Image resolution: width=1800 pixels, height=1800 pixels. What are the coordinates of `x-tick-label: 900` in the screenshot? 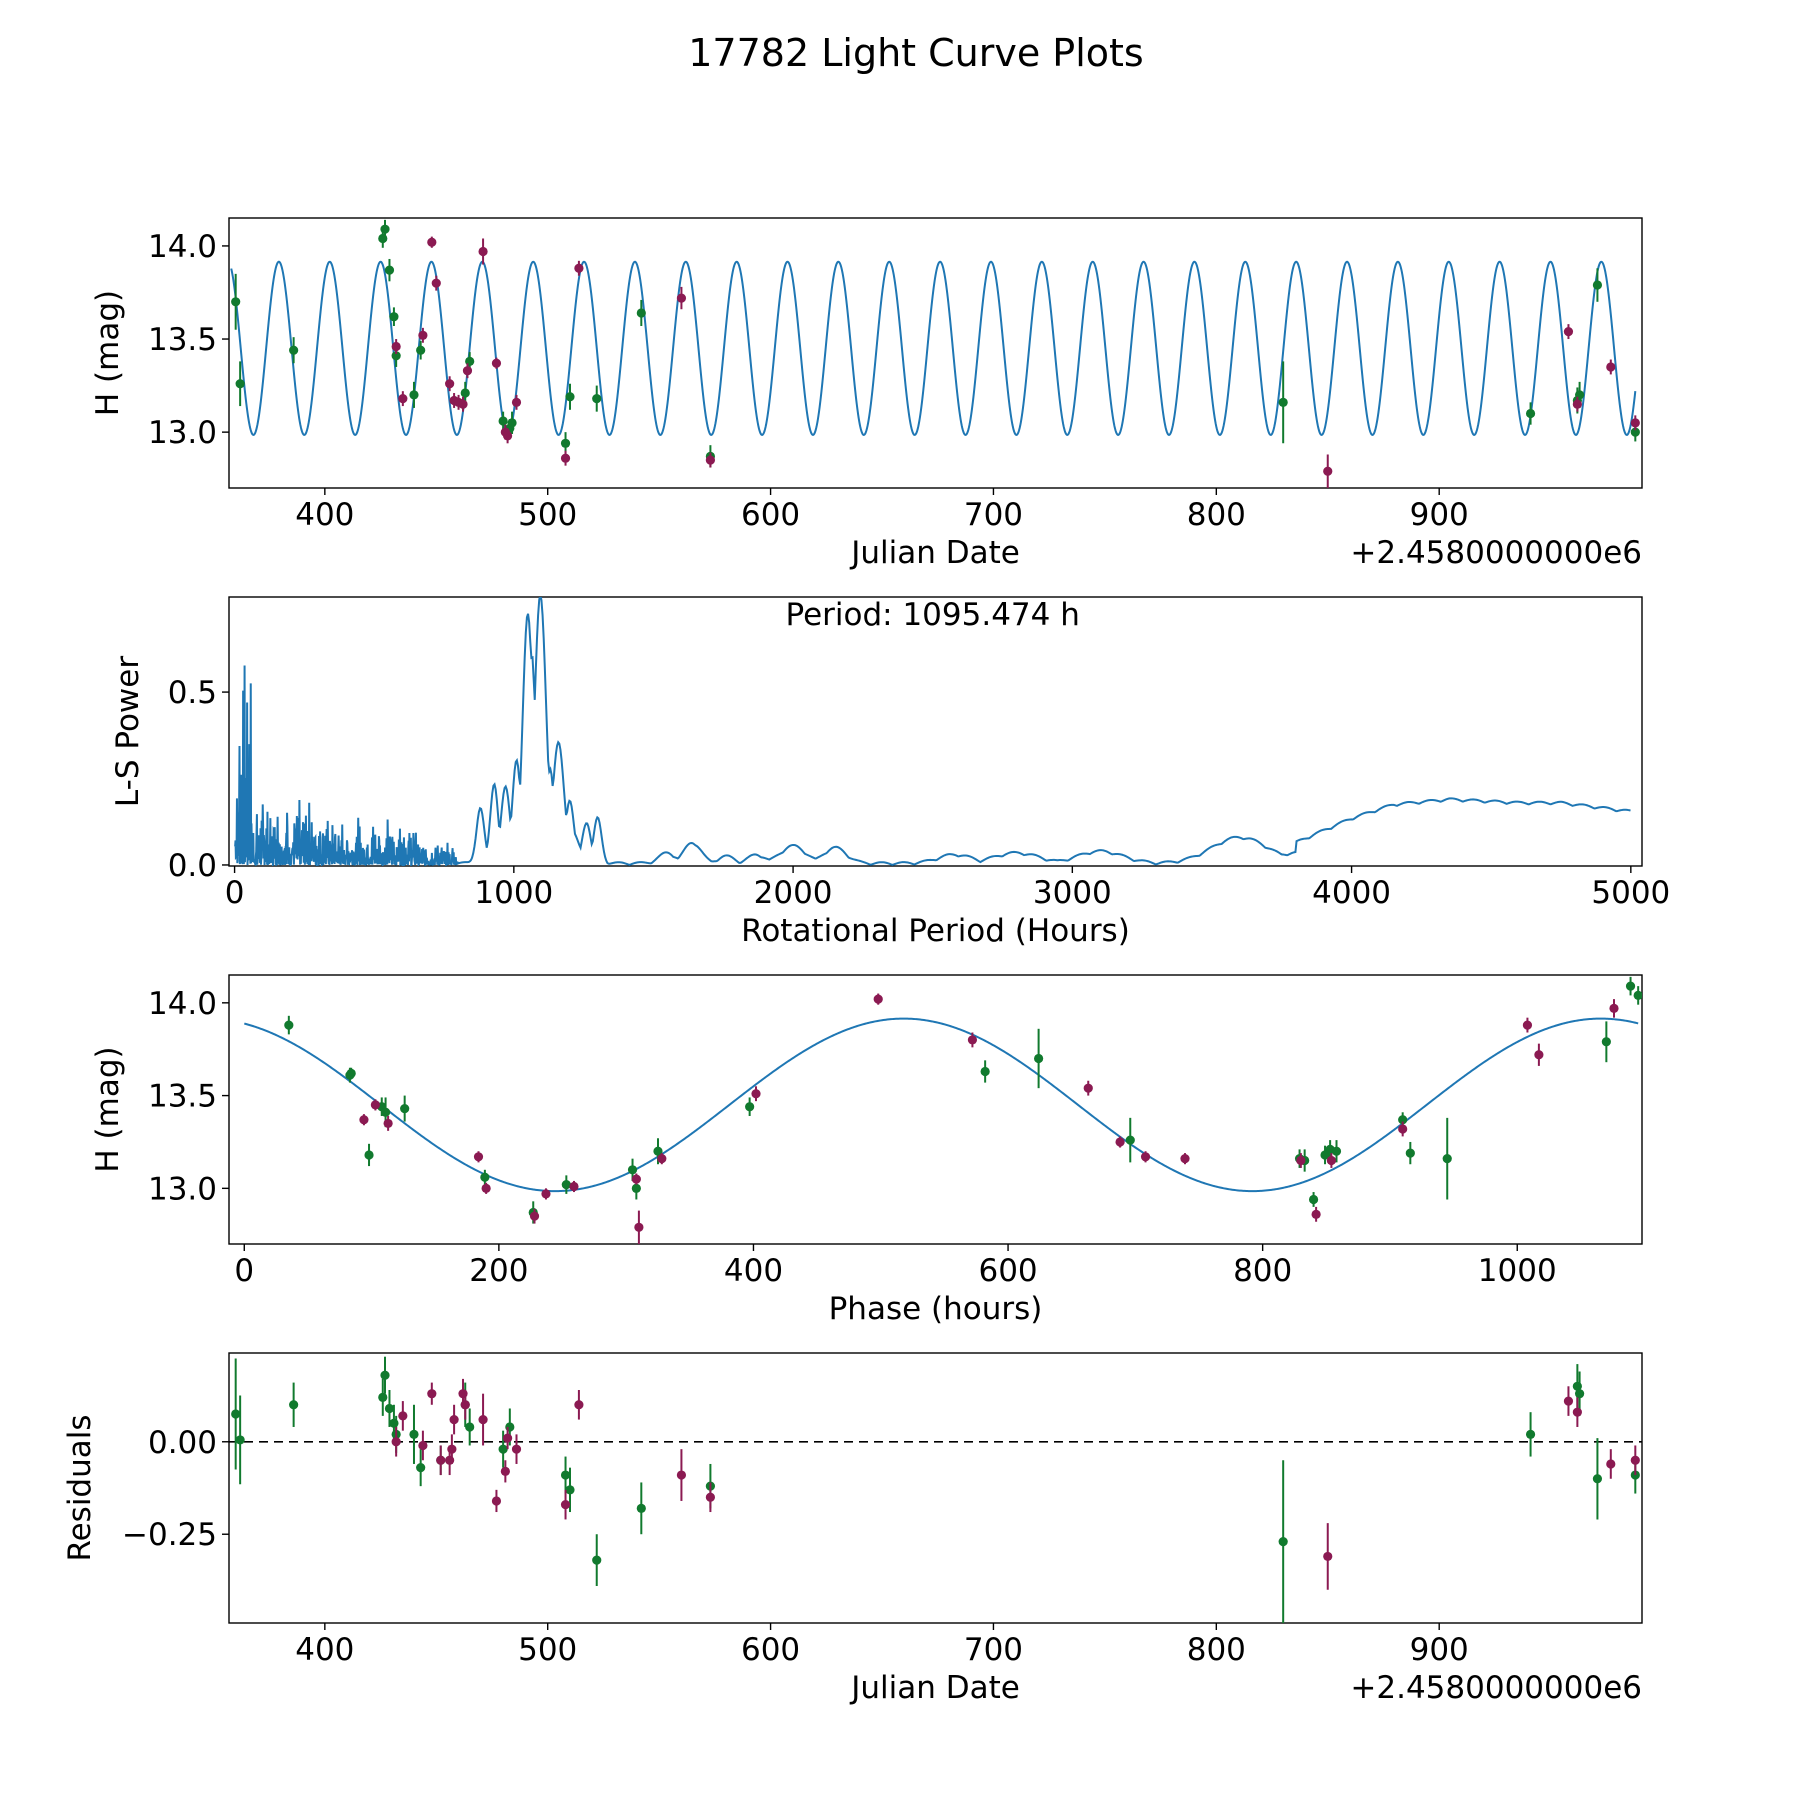 It's located at (1439, 515).